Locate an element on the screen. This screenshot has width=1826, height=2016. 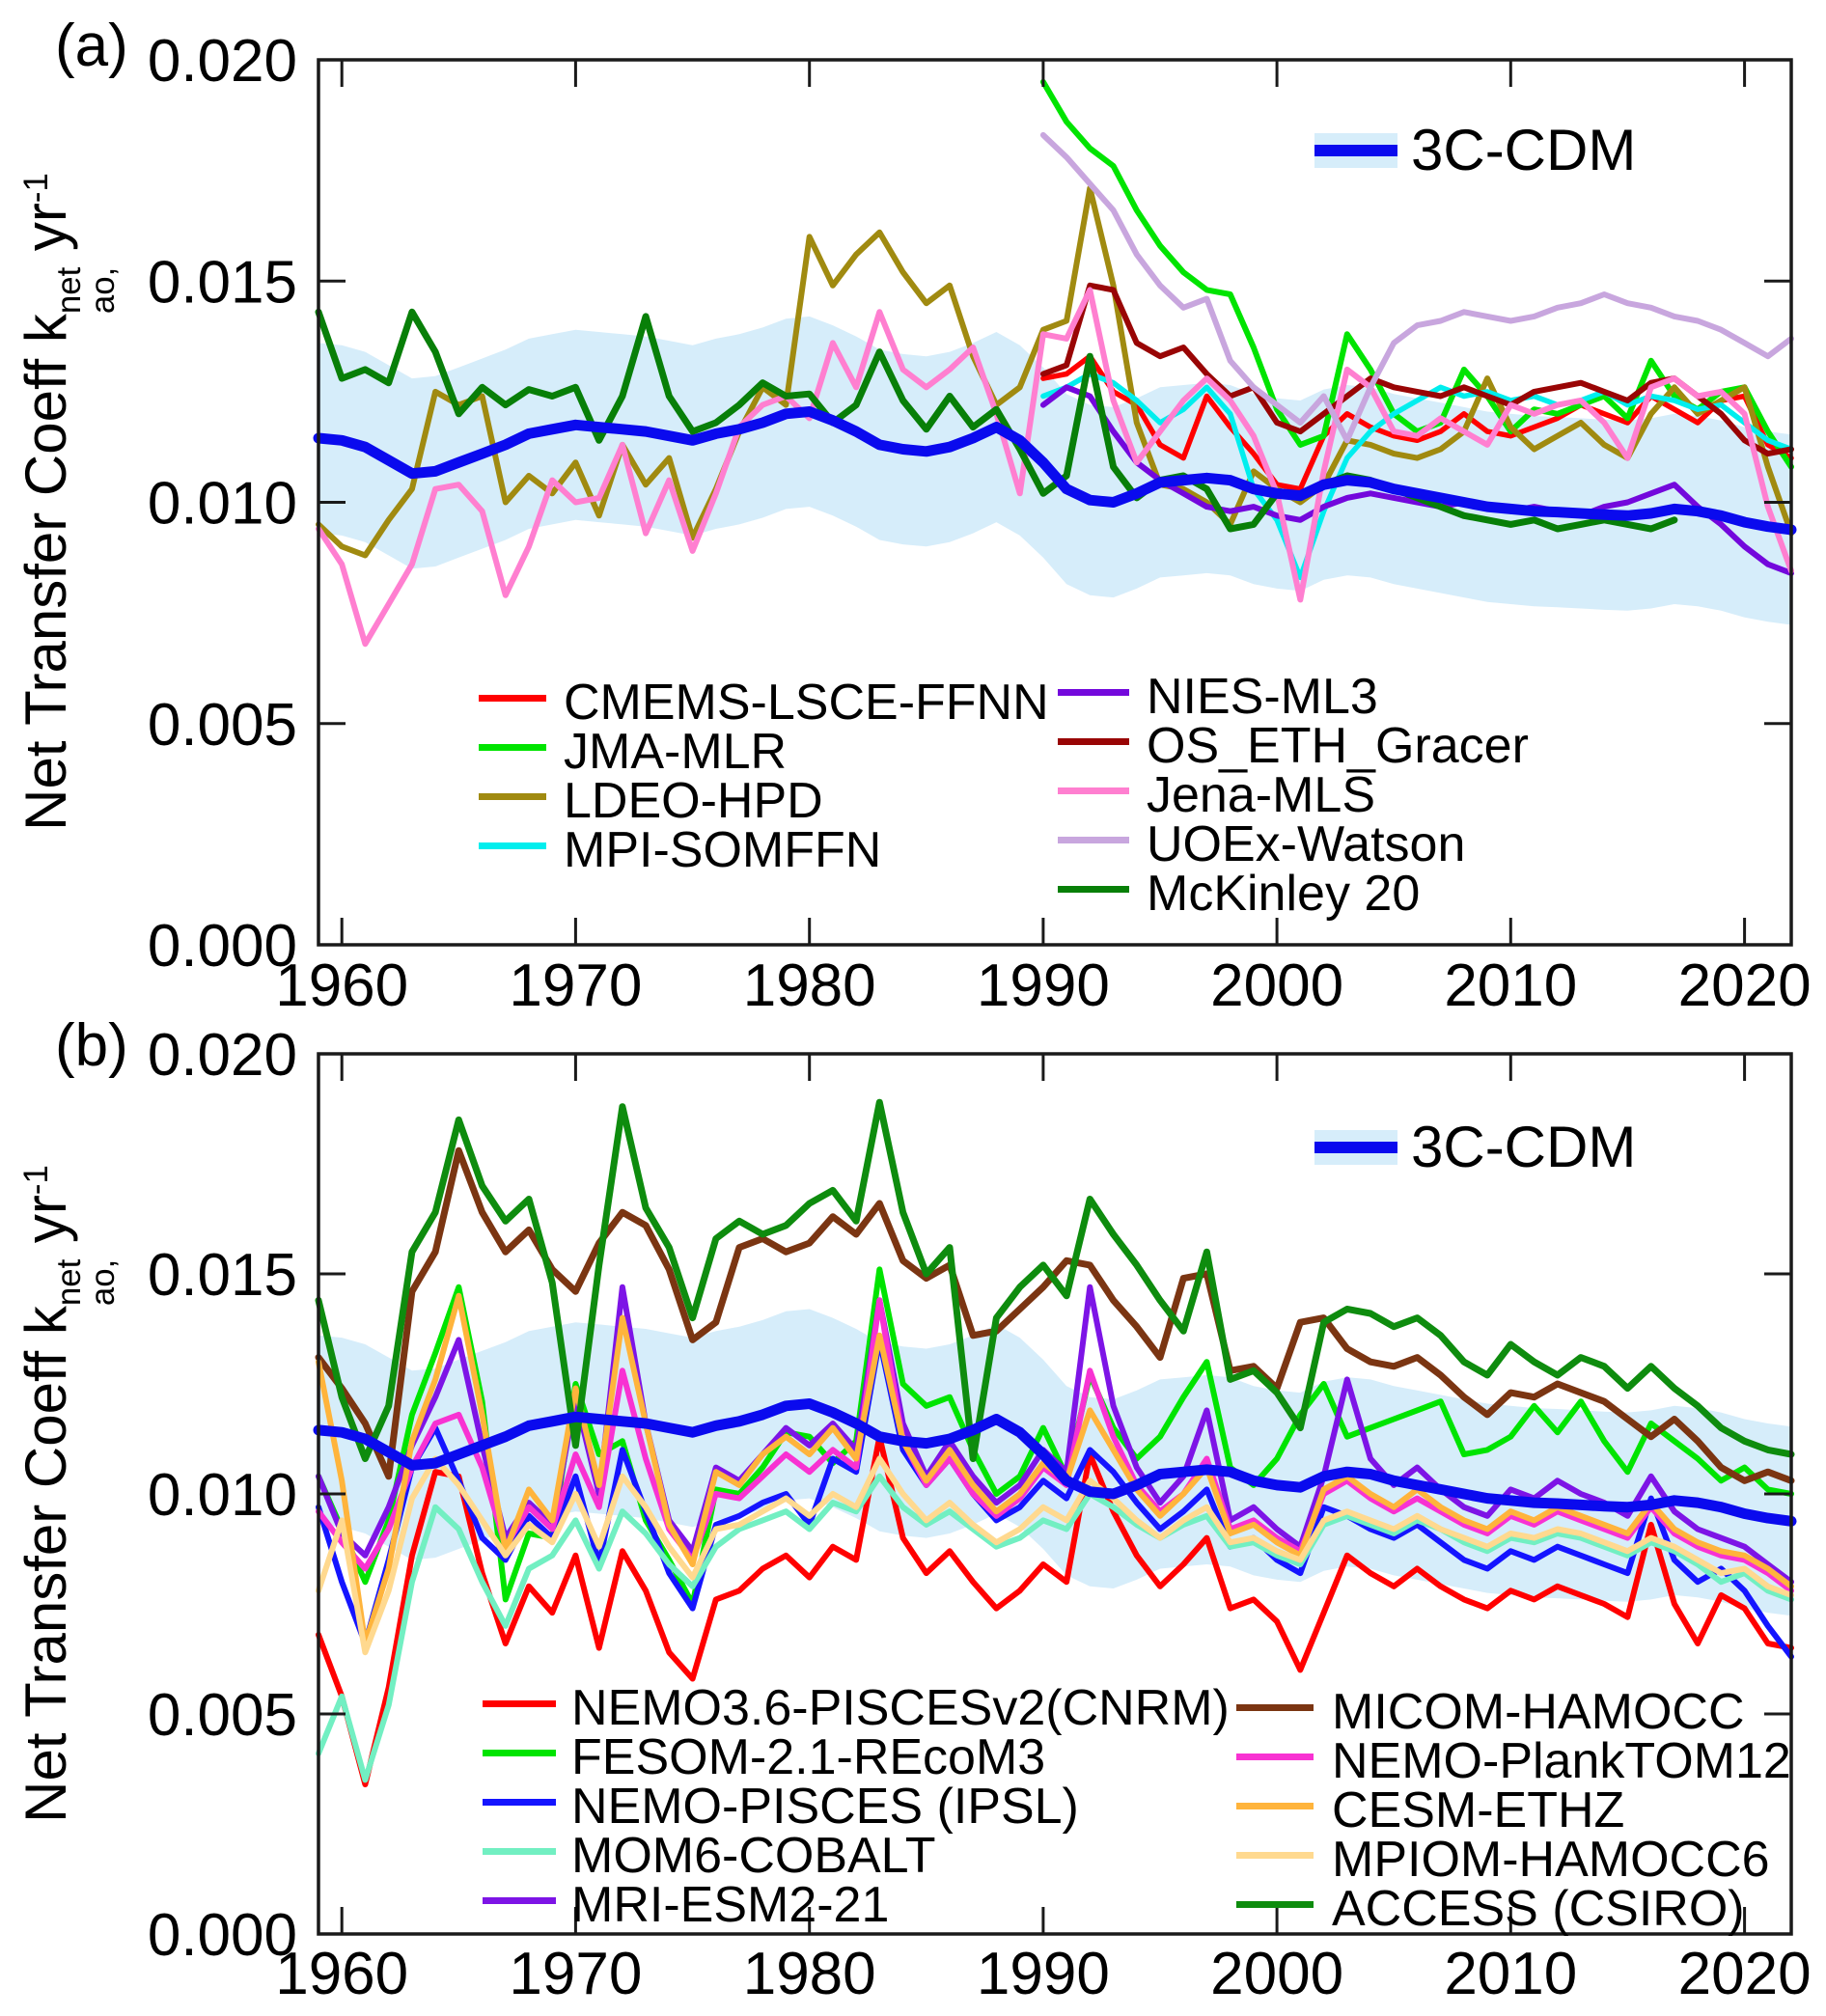
legend-label-NEMO3.6-PISCESv2(CNRM): NEMO3.6-PISCESv2(CNRM) is located at coordinates (901, 1708).